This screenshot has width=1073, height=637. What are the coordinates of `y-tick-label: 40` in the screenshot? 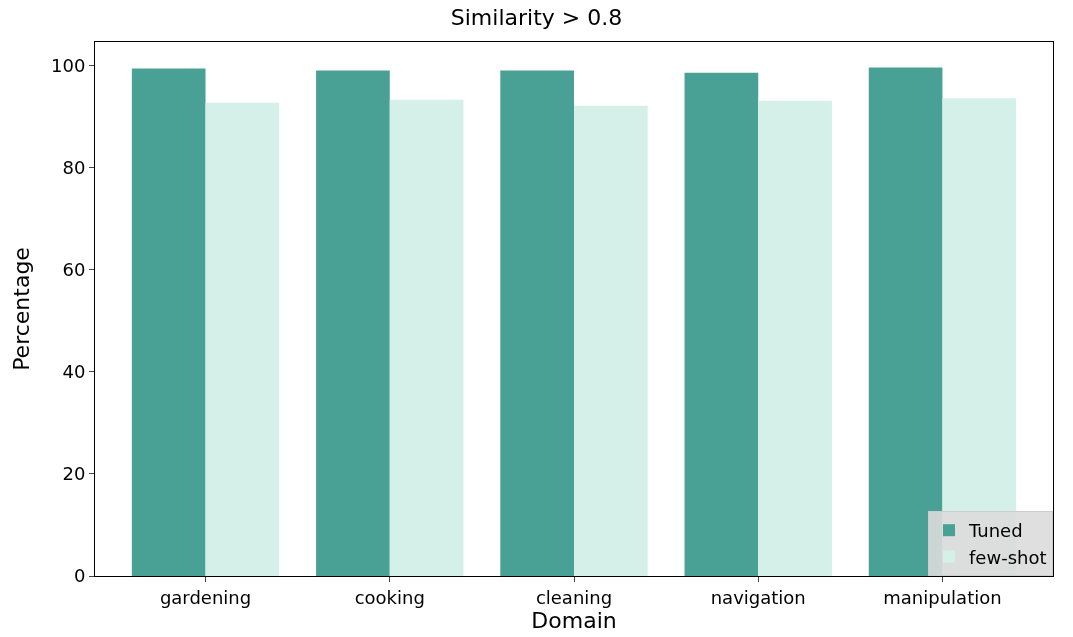 It's located at (74, 372).